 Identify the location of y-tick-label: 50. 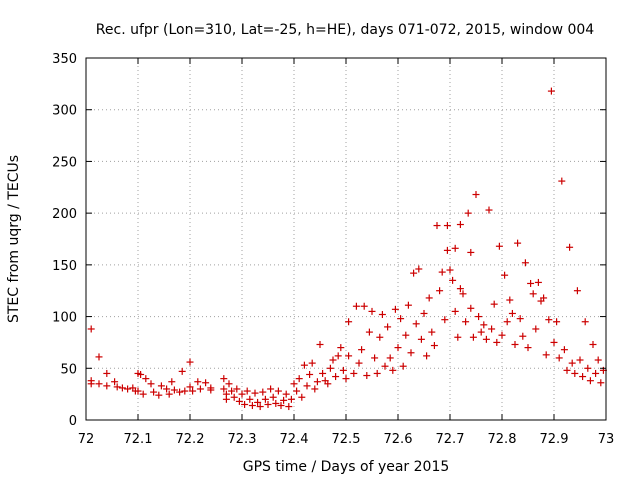
(68, 369).